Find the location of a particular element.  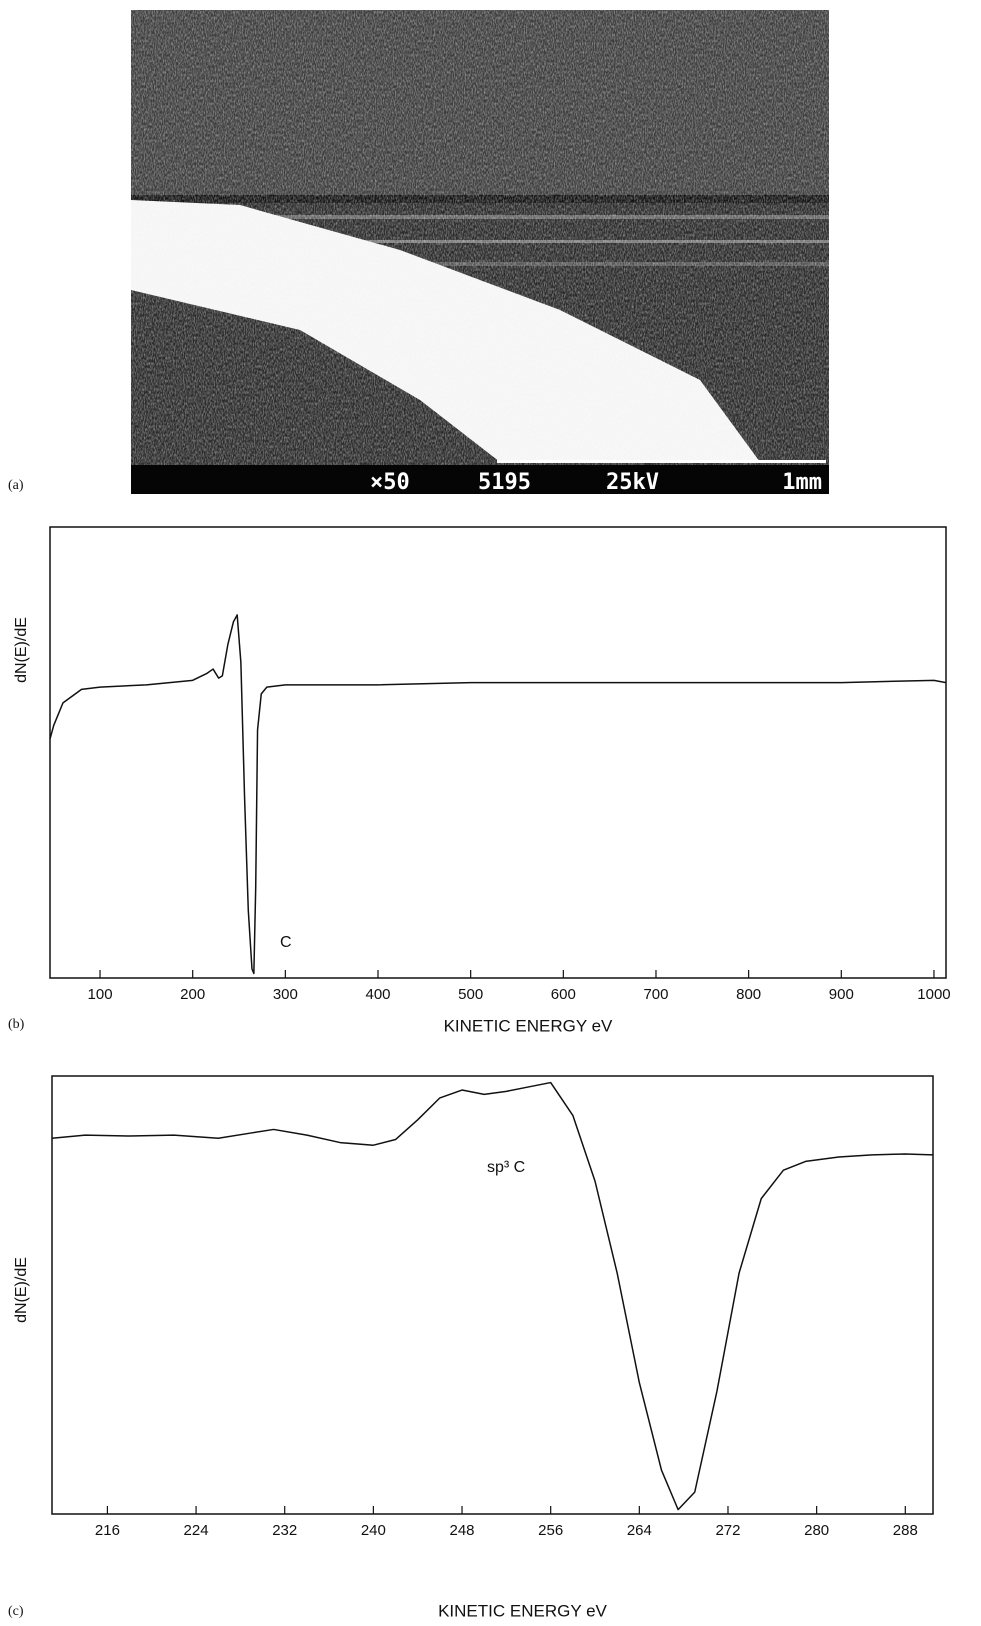

x-tick-label: 800 is located at coordinates (748, 994).